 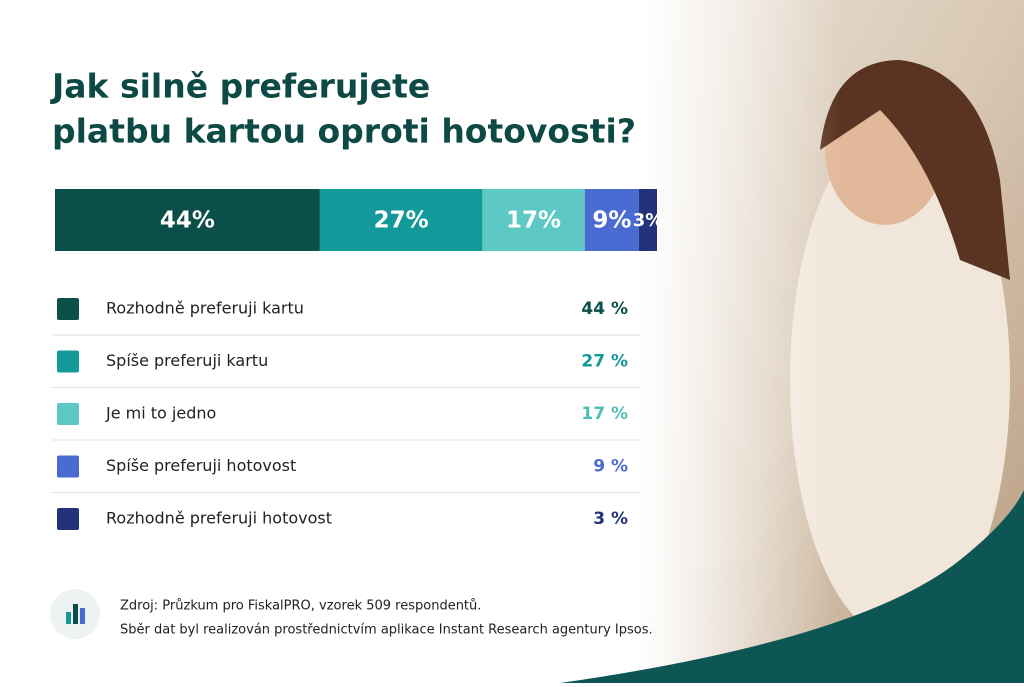 I want to click on bar-label: 17%, so click(x=533, y=221).